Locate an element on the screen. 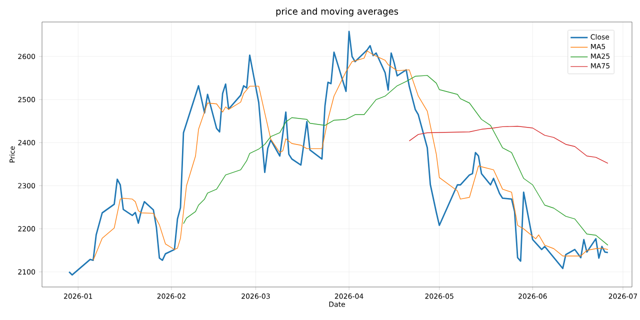  line-series is located at coordinates (508, 145).